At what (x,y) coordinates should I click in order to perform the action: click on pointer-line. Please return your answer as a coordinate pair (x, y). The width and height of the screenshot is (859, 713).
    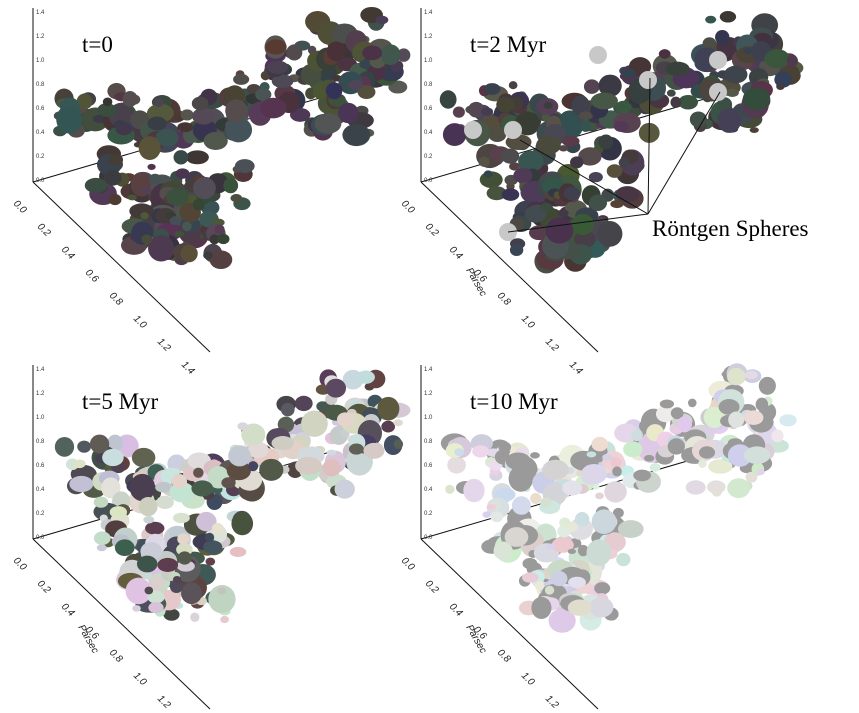
    Looking at the image, I should click on (684, 153).